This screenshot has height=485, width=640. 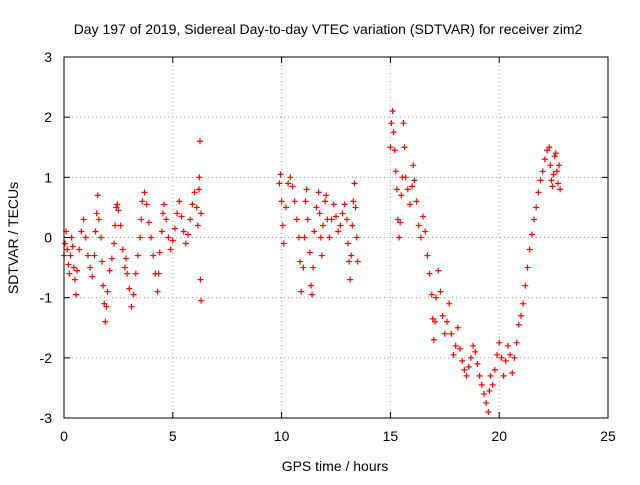 What do you see at coordinates (282, 436) in the screenshot?
I see `x-tick-label: 10` at bounding box center [282, 436].